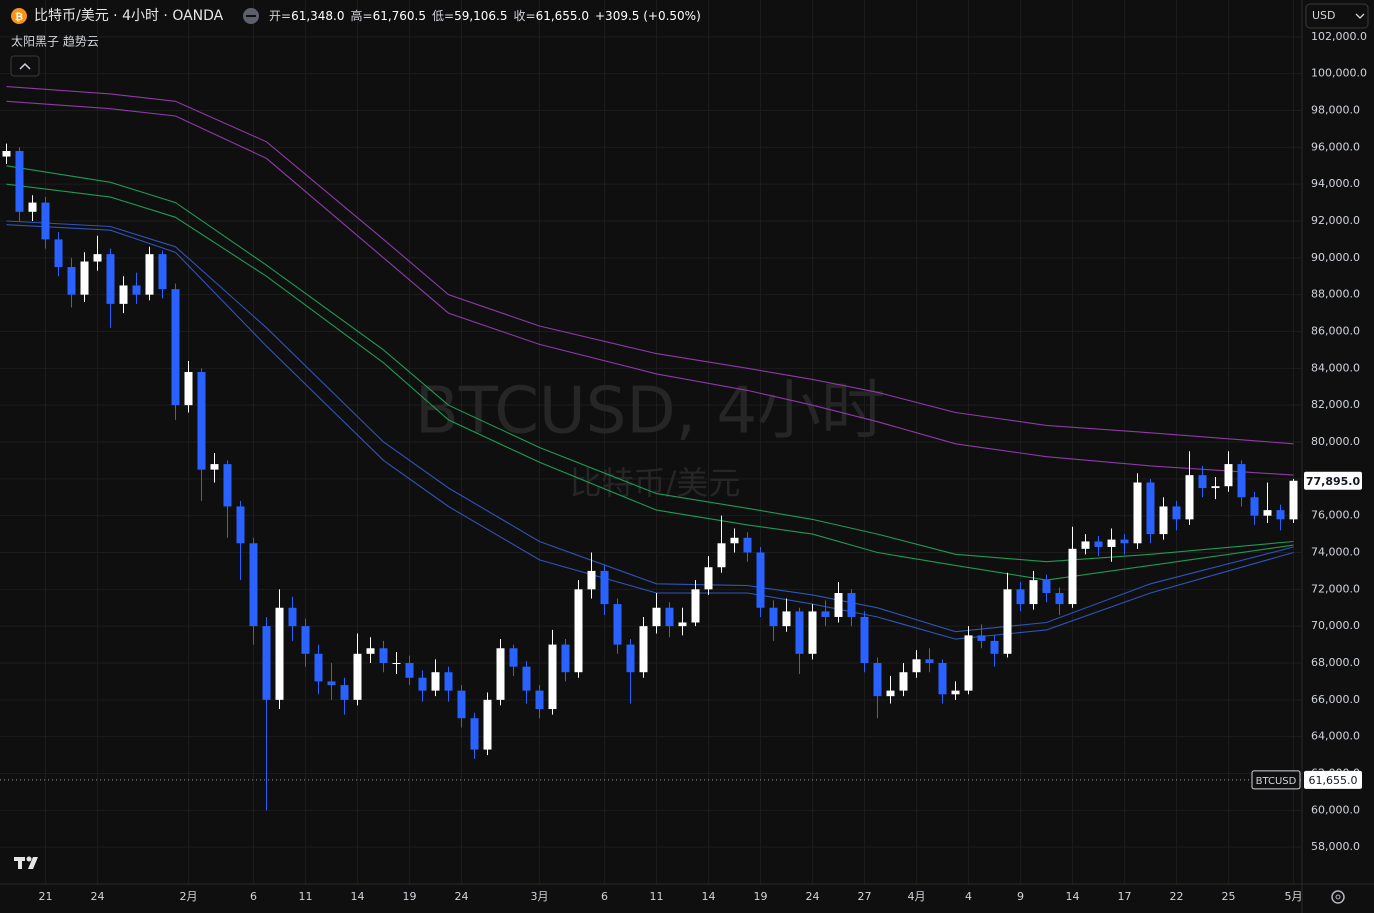  What do you see at coordinates (1335, 809) in the screenshot?
I see `y-tick-label: 60,000.0` at bounding box center [1335, 809].